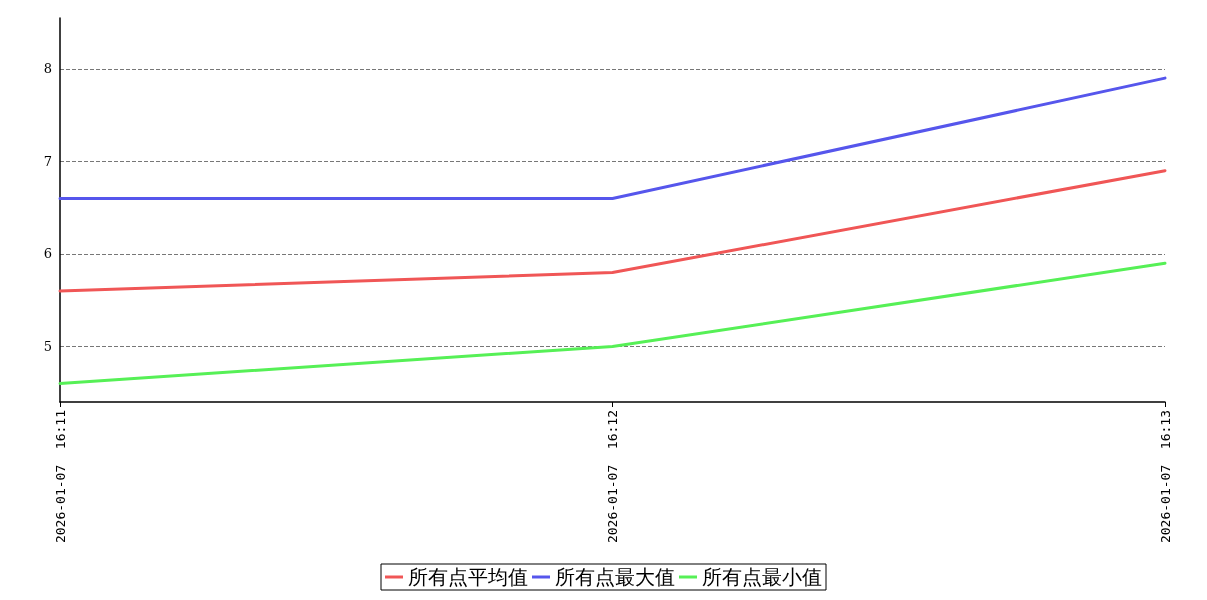  What do you see at coordinates (47, 346) in the screenshot?
I see `y-tick-label: 5` at bounding box center [47, 346].